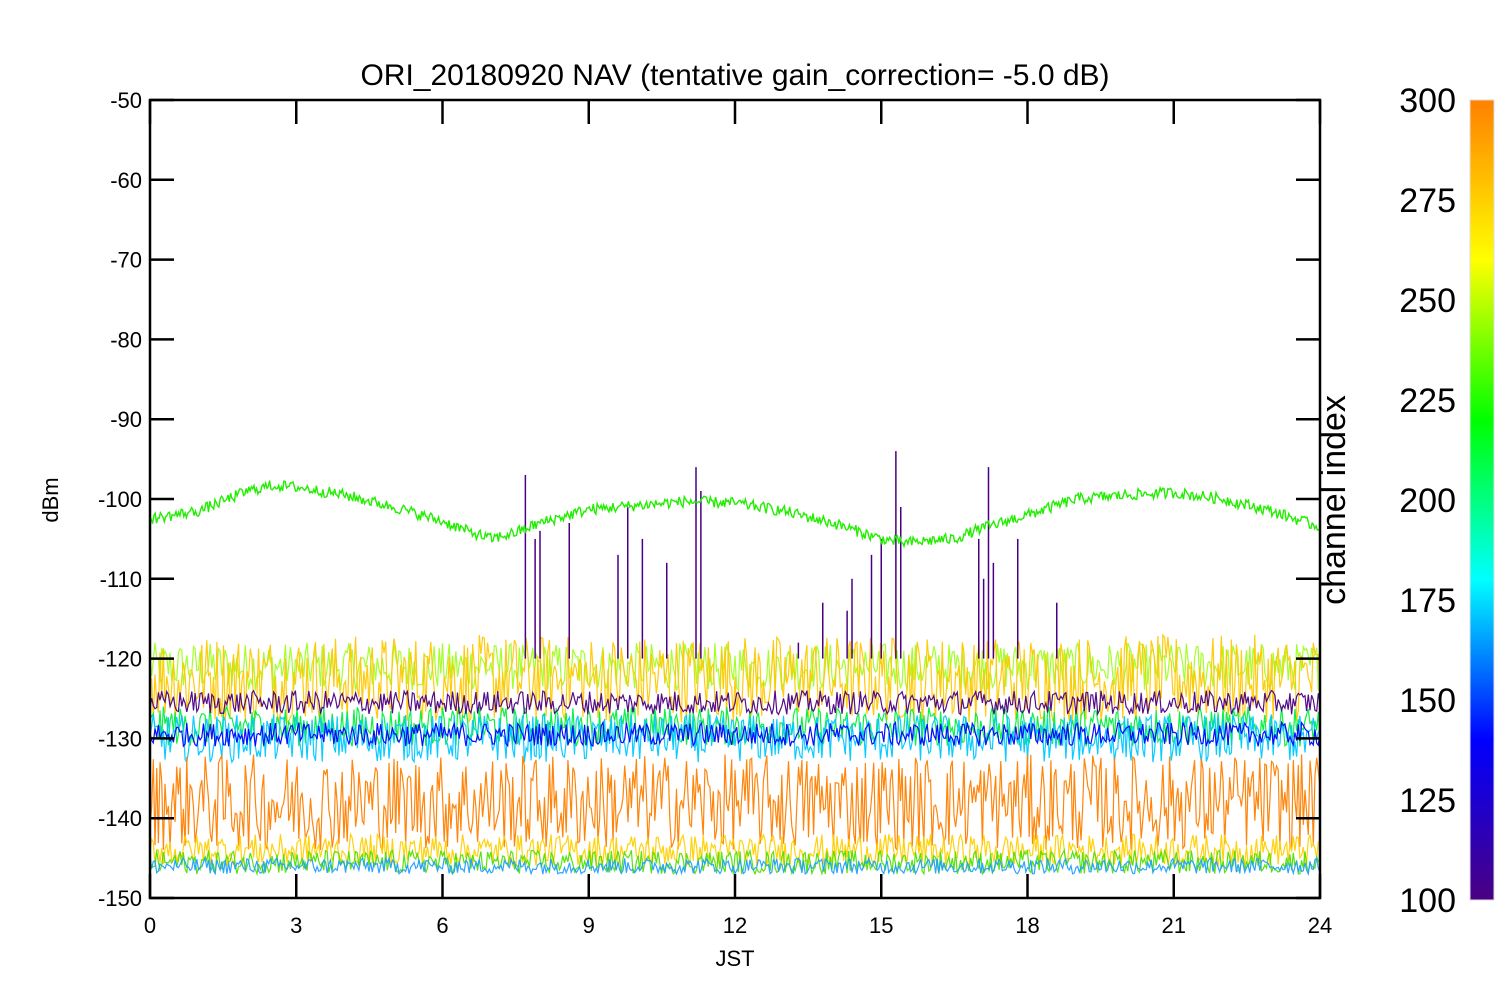 The image size is (1500, 1005). Describe the element at coordinates (1427, 901) in the screenshot. I see `colorbar-tick-label: 100` at that location.